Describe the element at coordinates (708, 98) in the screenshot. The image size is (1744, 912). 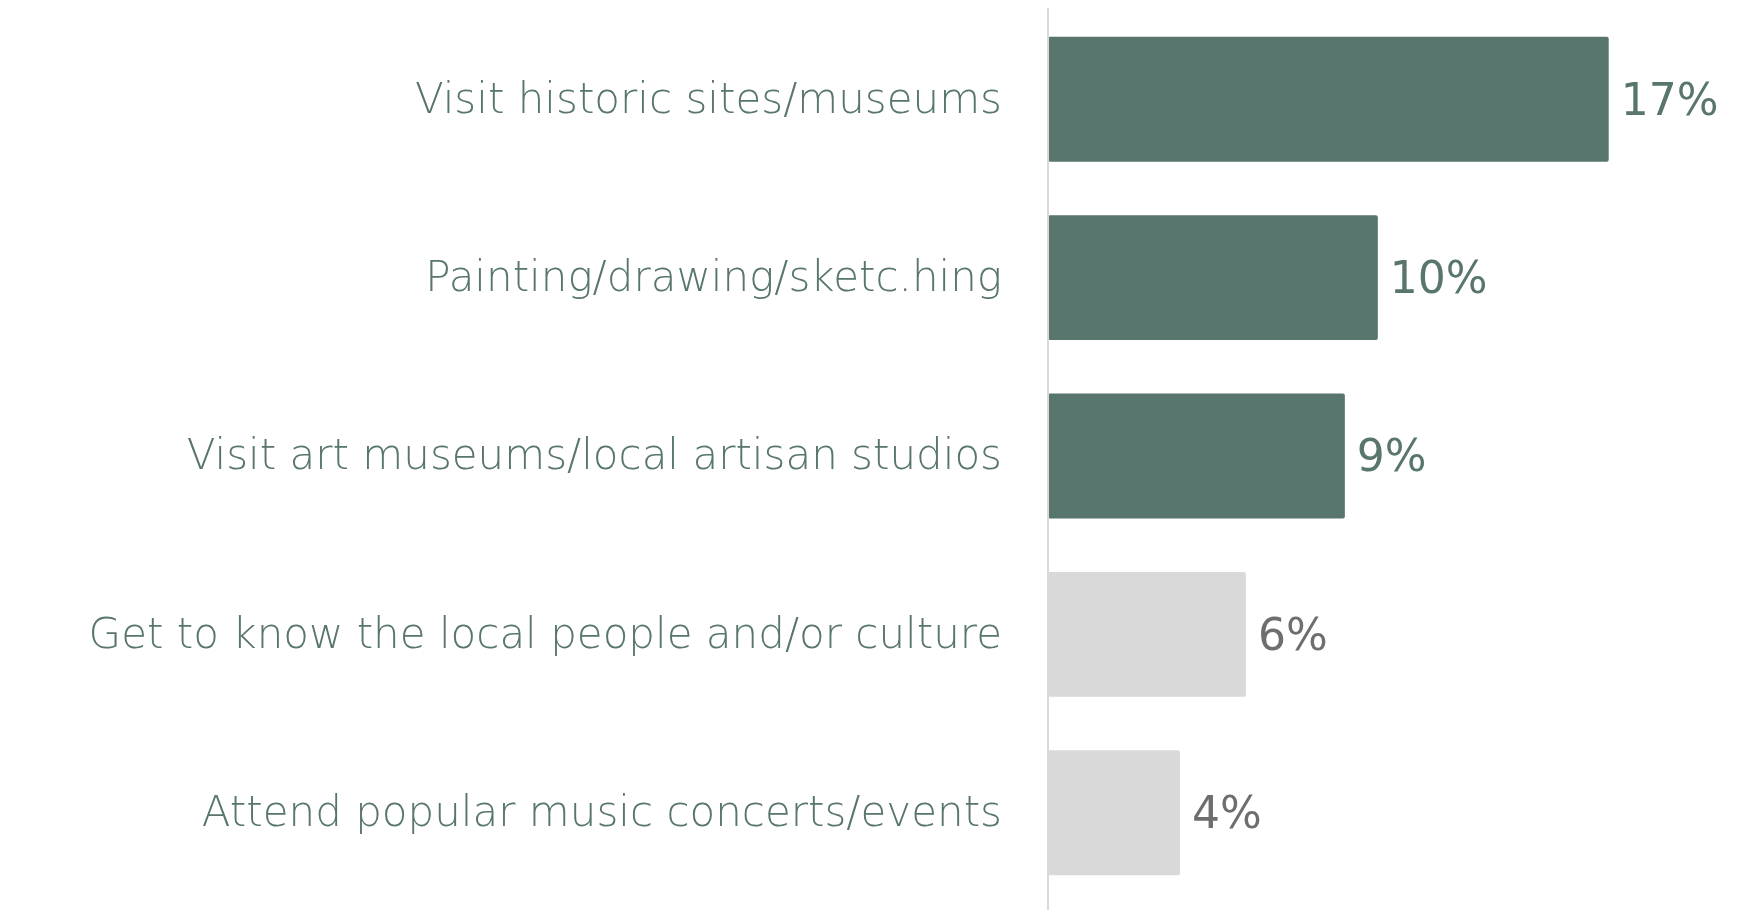
I see `y-tick-label: Visit historic sites/museums` at that location.